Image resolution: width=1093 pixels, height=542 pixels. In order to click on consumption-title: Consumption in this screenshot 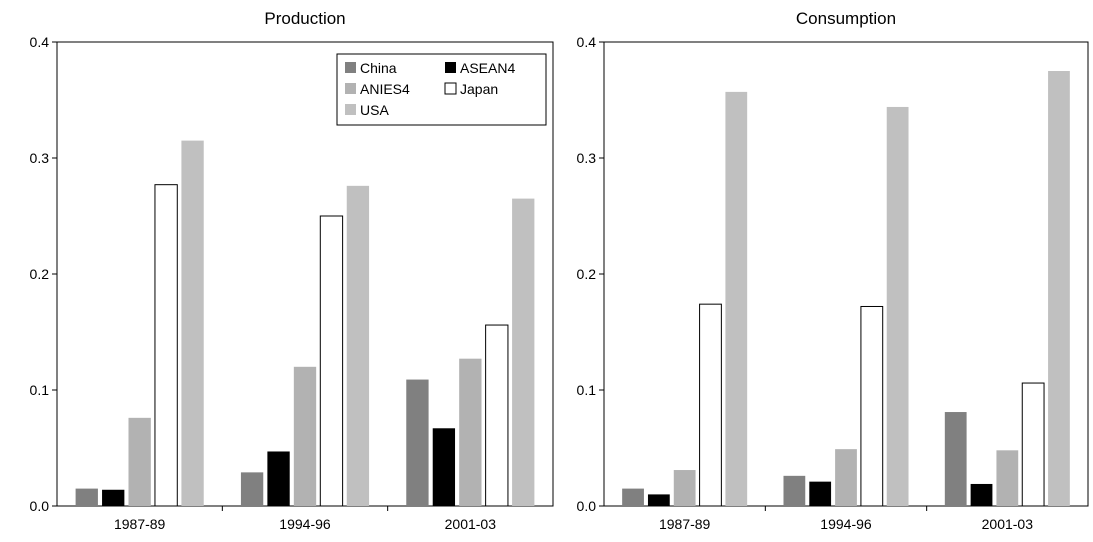, I will do `click(846, 18)`.